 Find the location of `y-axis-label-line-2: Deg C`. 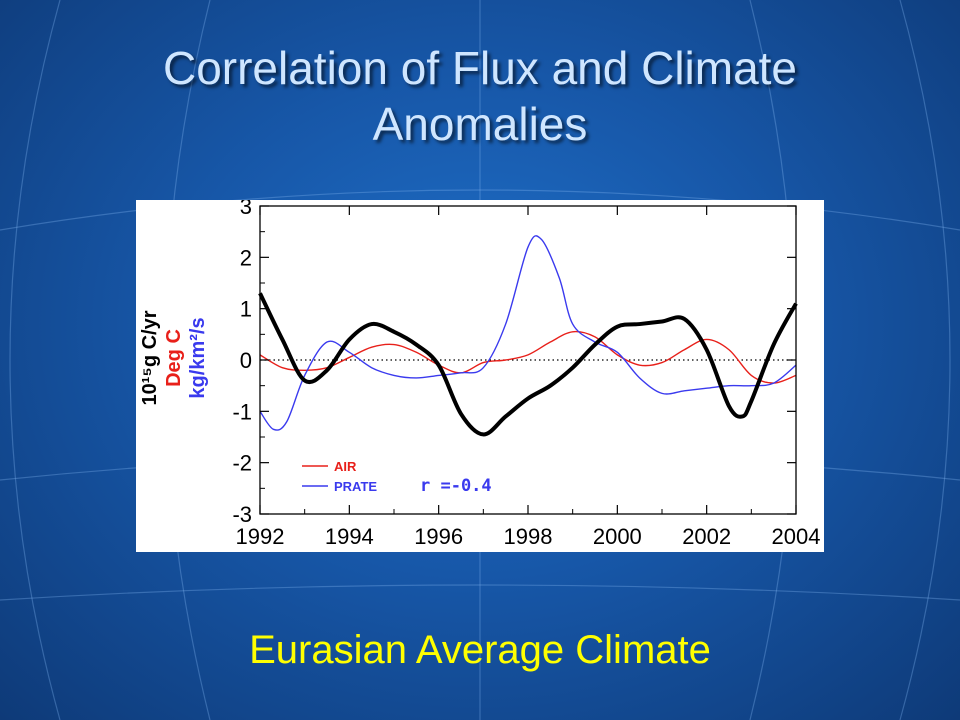

y-axis-label-line-2: Deg C is located at coordinates (174, 358).